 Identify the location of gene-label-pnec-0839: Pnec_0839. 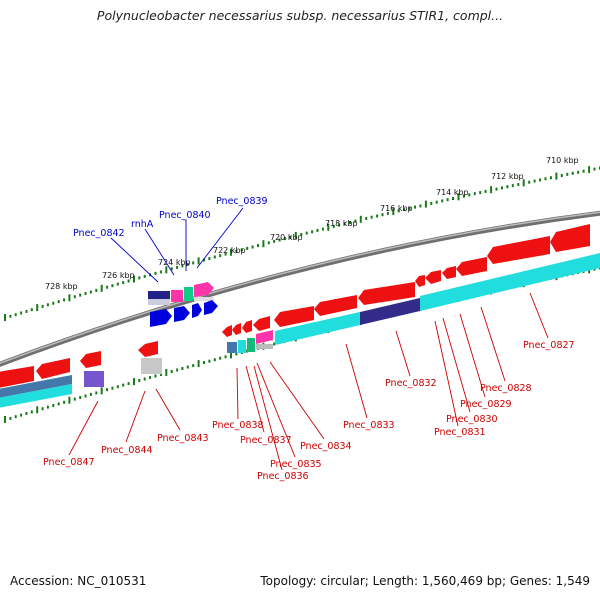
(242, 201).